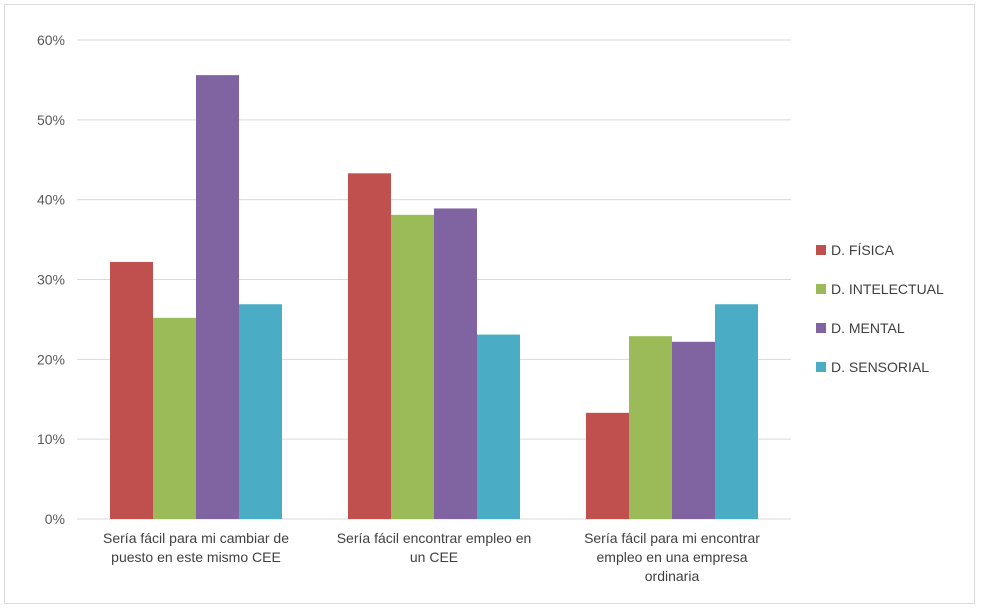  I want to click on y-tick-label: 10%, so click(51, 439).